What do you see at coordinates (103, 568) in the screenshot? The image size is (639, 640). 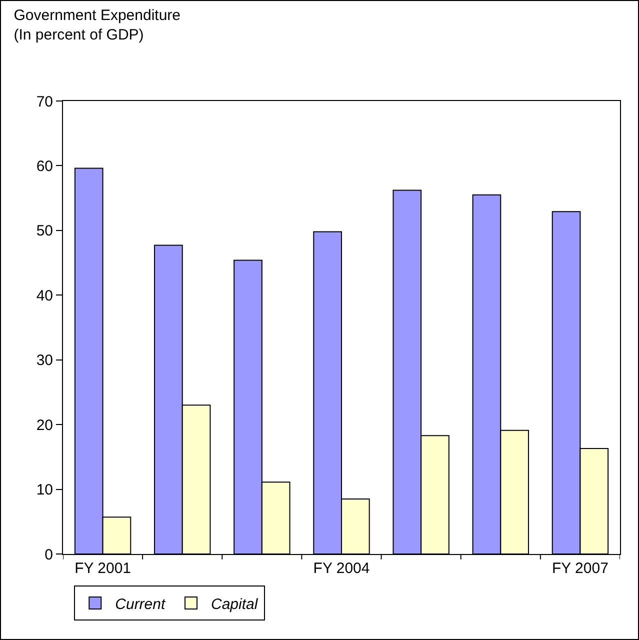 I see `x-tick-label: FY 2001` at bounding box center [103, 568].